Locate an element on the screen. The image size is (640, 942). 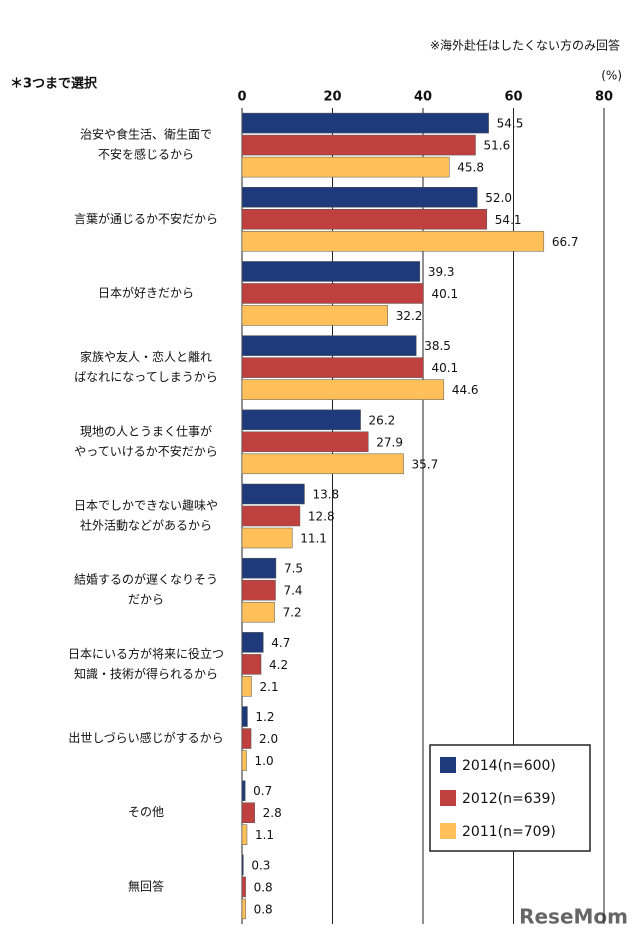
value-label: 51.6 is located at coordinates (496, 146).